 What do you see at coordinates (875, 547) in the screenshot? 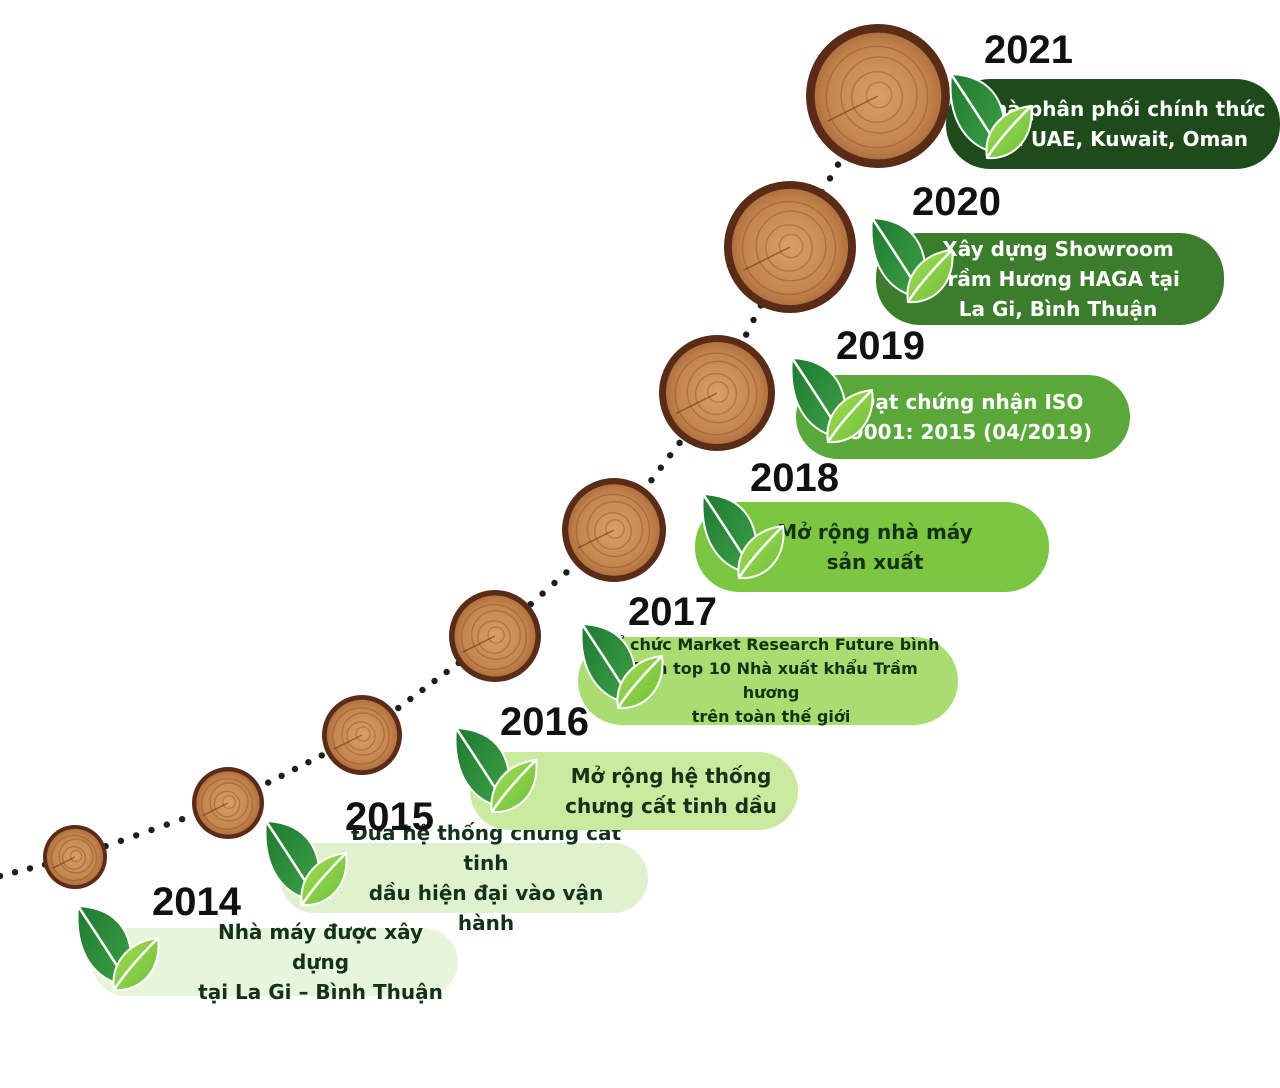
I see `milestone-text: Mở rộng nhà máy sản xuất` at bounding box center [875, 547].